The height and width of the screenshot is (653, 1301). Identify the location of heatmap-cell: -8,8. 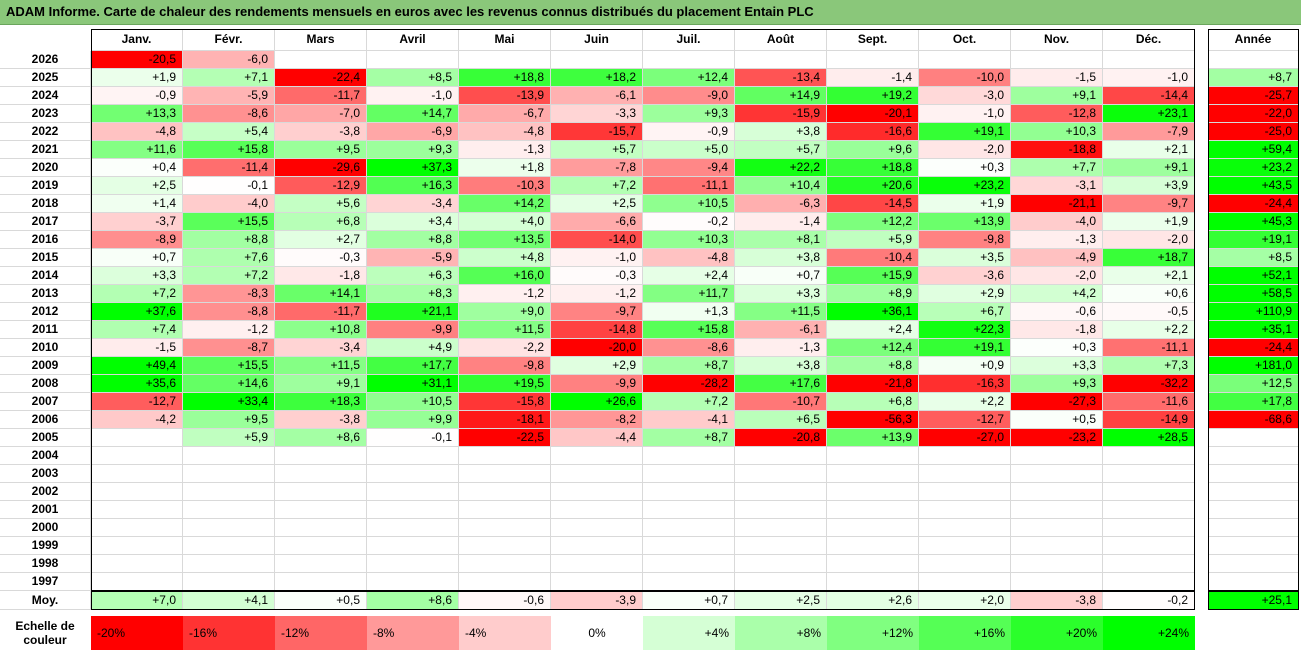
(229, 312).